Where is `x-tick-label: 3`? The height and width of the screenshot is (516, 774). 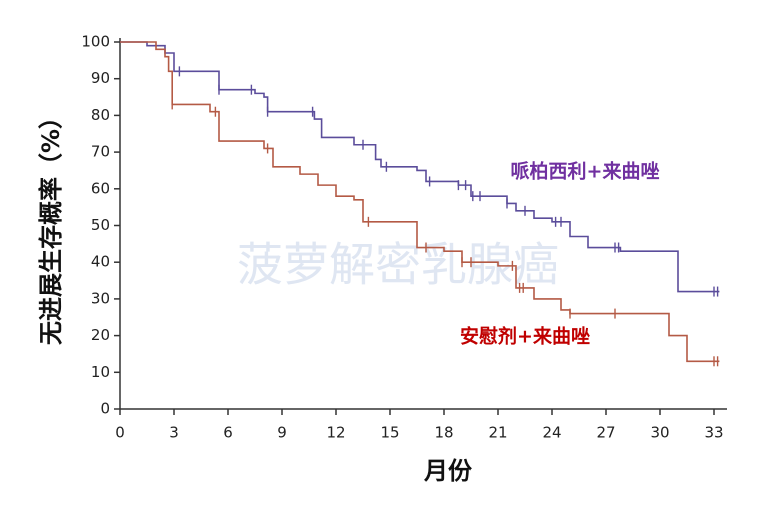 x-tick-label: 3 is located at coordinates (174, 433).